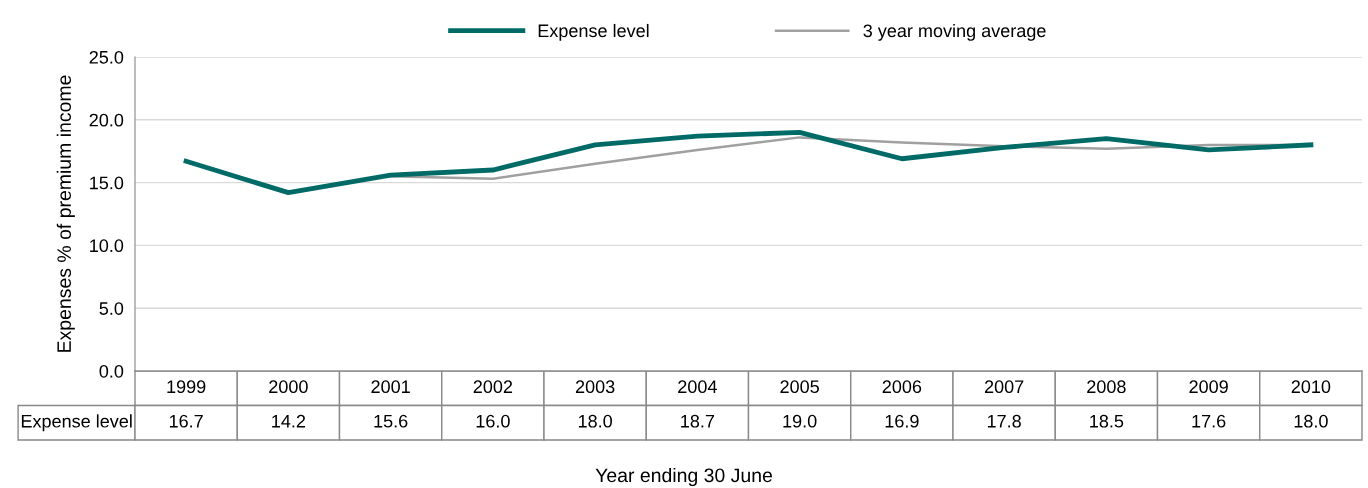  Describe the element at coordinates (106, 57) in the screenshot. I see `y-tick-label: 25.0` at that location.